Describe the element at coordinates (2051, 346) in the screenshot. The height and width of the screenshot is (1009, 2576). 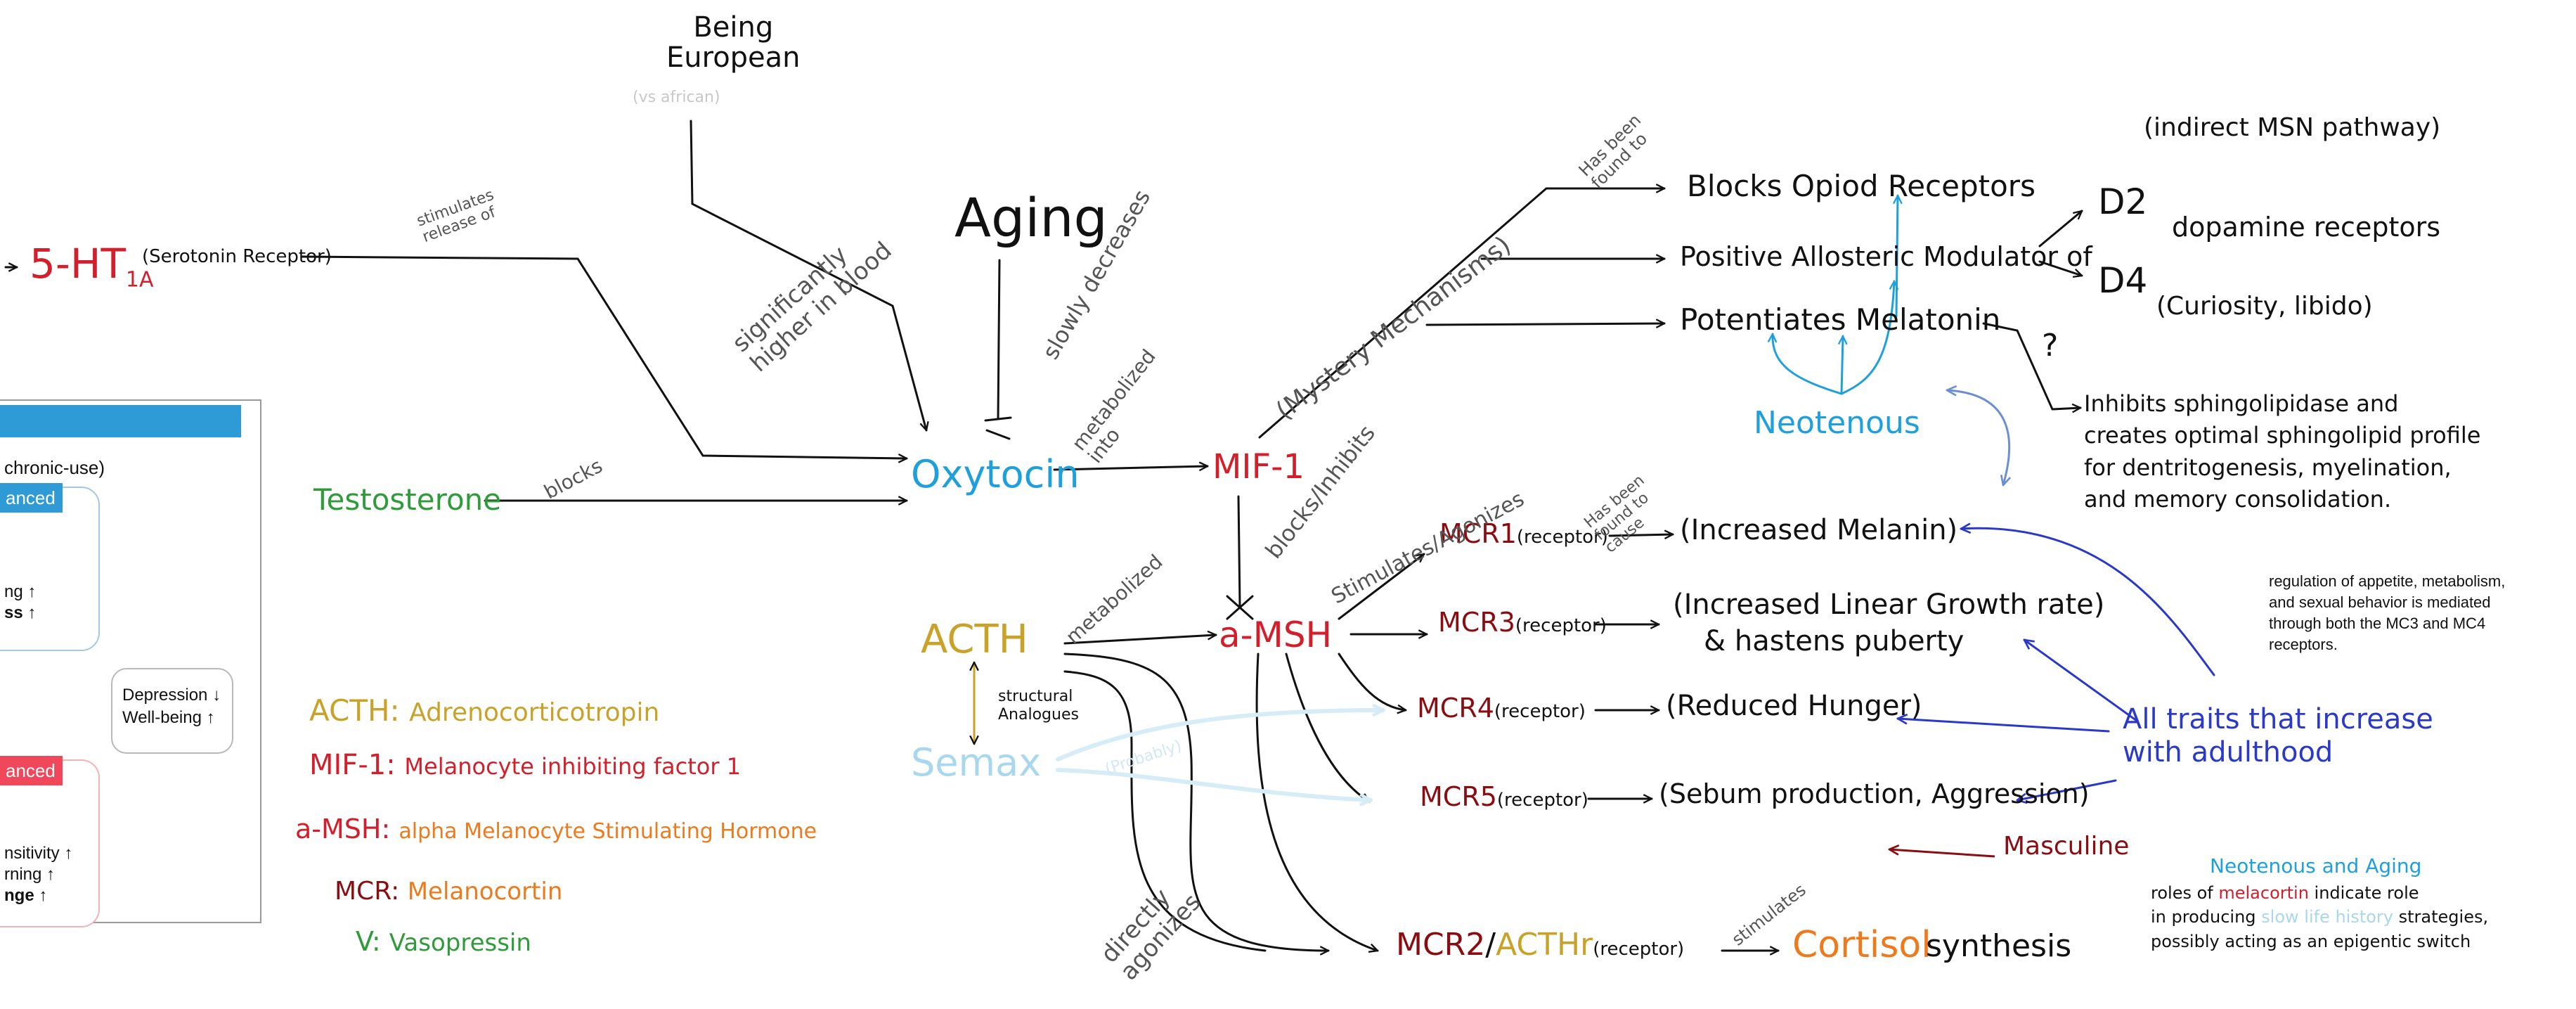
I see `node-question-mark: ?` at that location.